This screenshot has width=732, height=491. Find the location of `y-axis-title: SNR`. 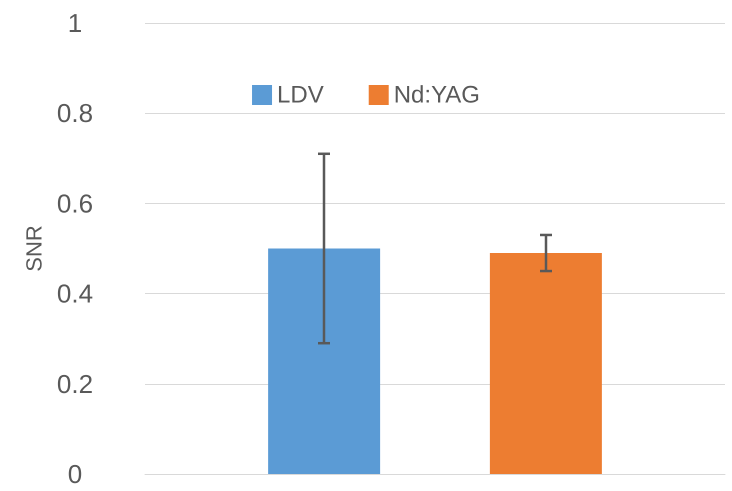

y-axis-title: SNR is located at coordinates (34, 248).